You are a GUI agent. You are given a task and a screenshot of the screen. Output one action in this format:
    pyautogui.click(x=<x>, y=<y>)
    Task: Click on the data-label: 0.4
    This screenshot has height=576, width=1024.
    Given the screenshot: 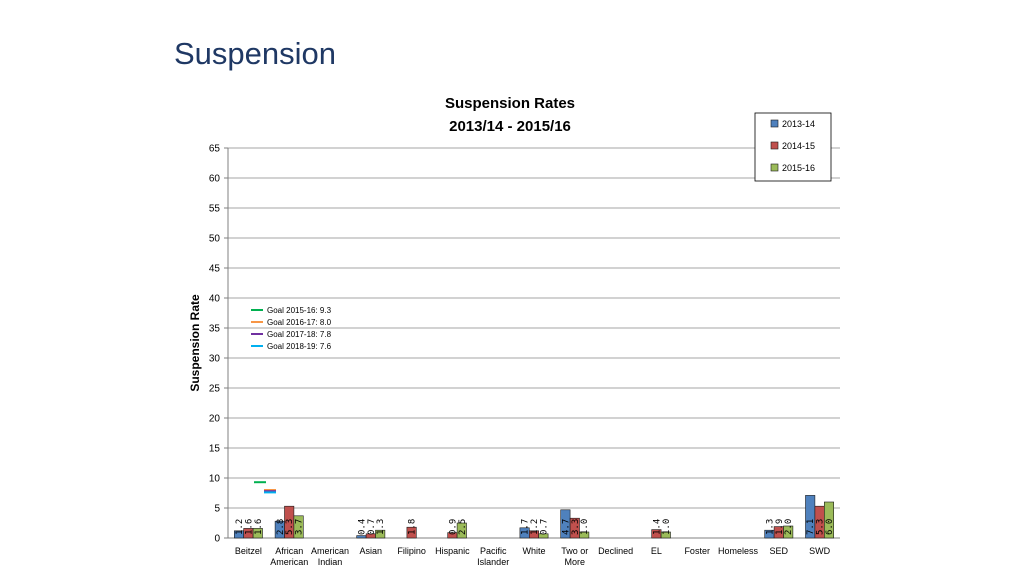 What is the action you would take?
    pyautogui.click(x=362, y=527)
    